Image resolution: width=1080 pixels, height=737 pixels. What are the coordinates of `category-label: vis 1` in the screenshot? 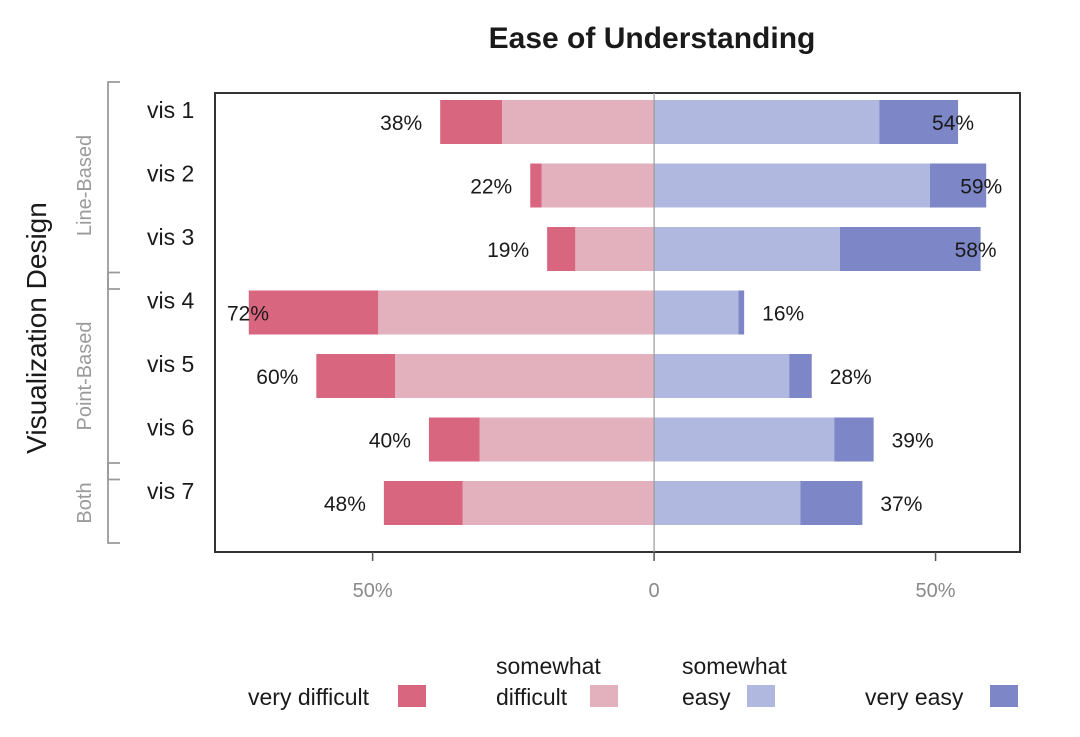 It's located at (170, 110).